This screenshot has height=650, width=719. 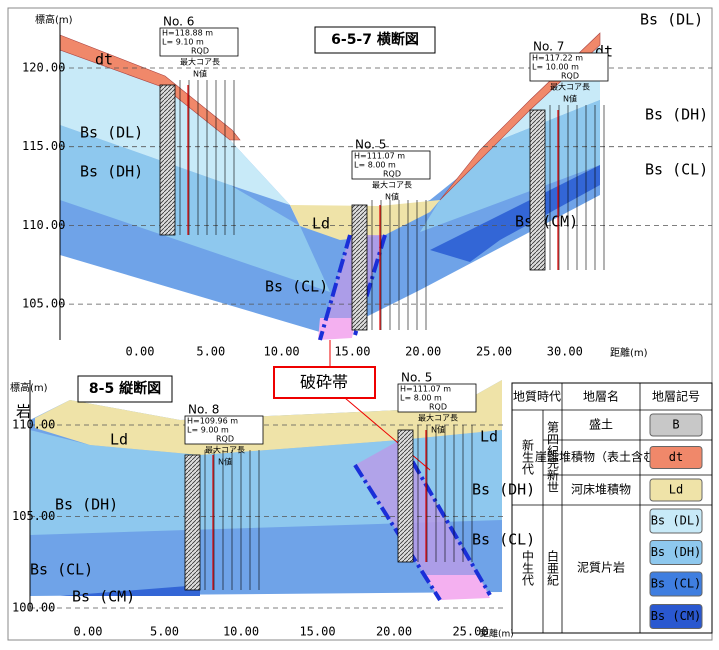 I want to click on borehole-name: No. 5, so click(x=370, y=145).